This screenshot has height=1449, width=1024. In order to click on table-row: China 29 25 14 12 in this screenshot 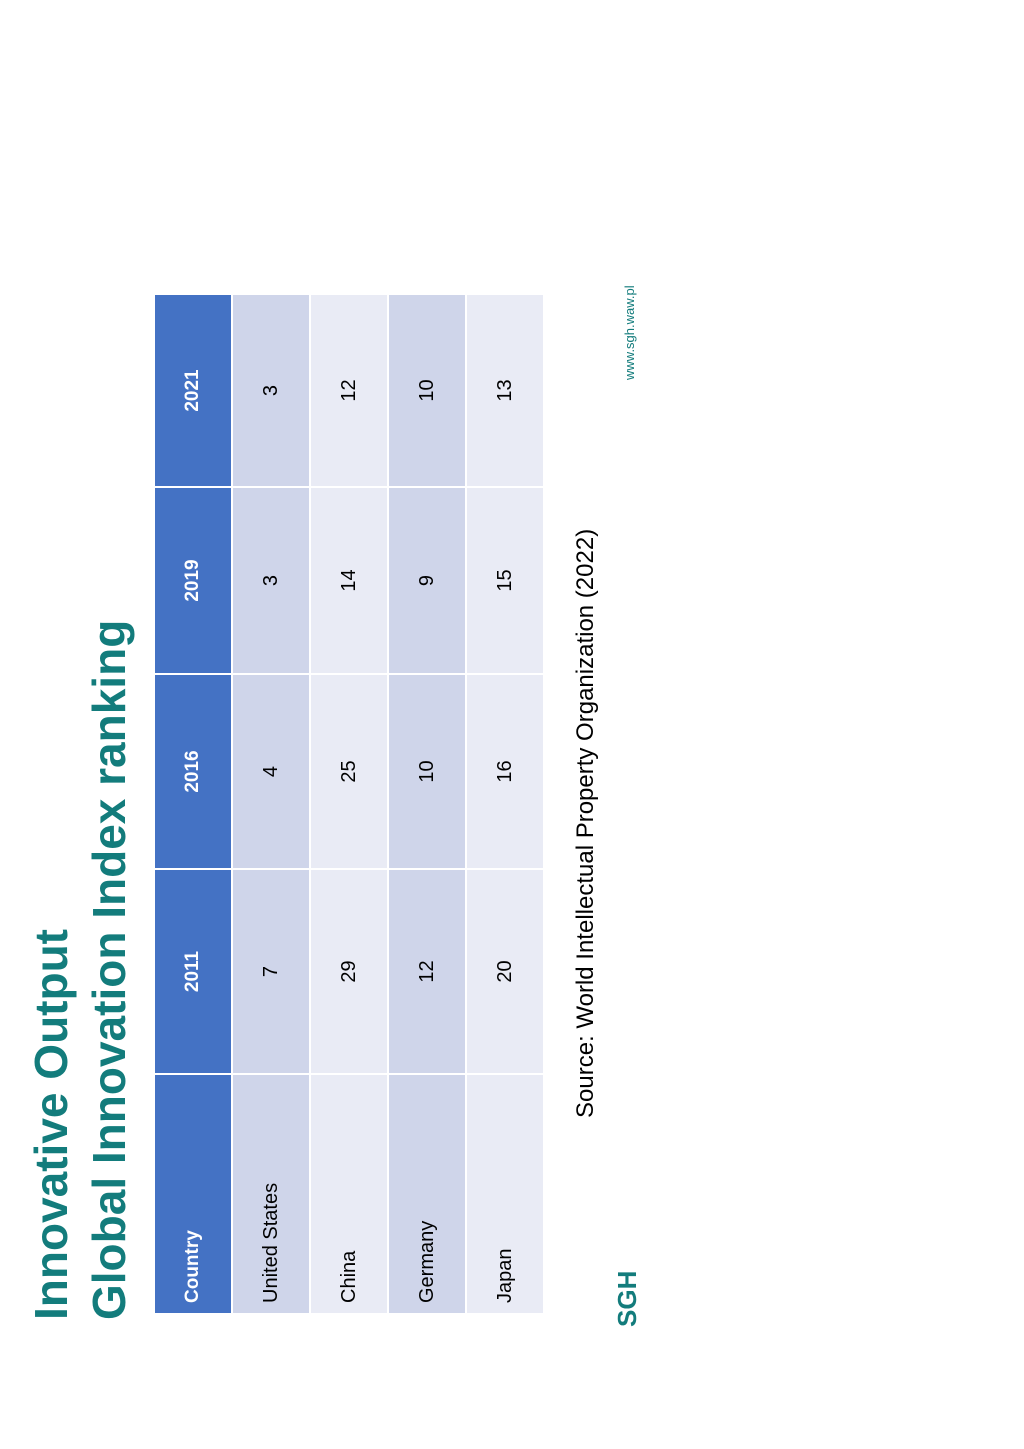, I will do `click(349, 804)`.